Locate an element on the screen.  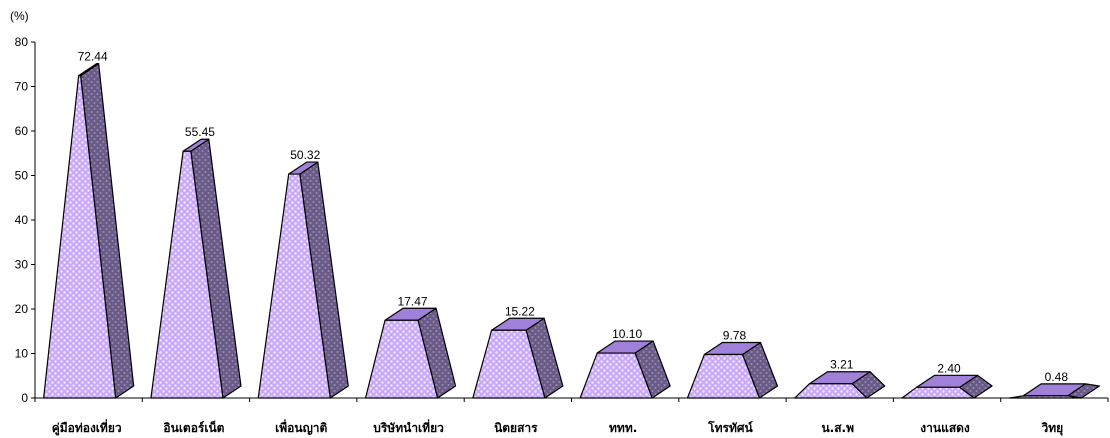
y-tick-label: 70 is located at coordinates (22, 87).